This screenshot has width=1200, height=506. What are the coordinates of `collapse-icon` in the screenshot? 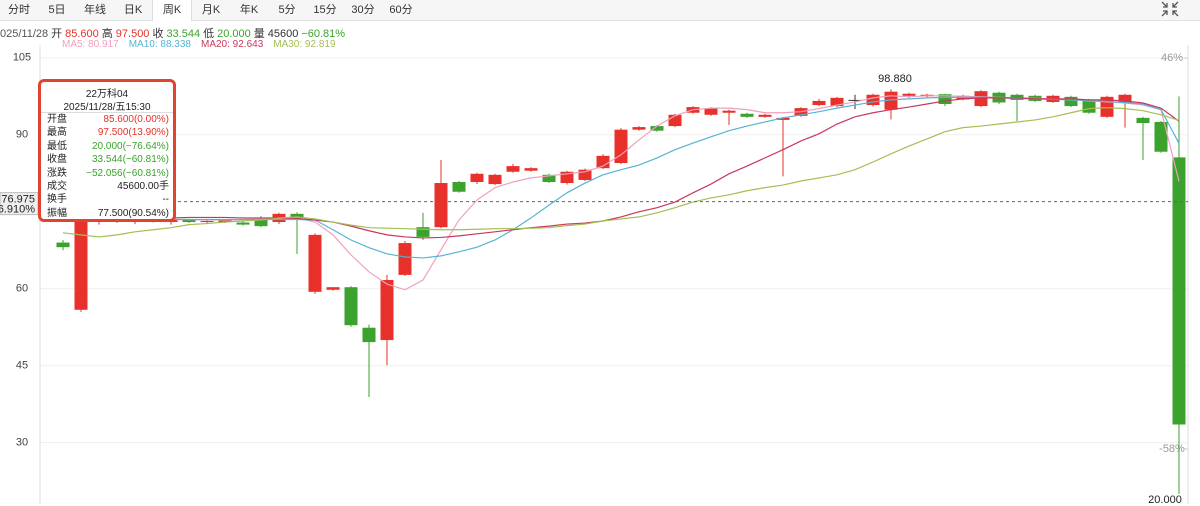 It's located at (1170, 9).